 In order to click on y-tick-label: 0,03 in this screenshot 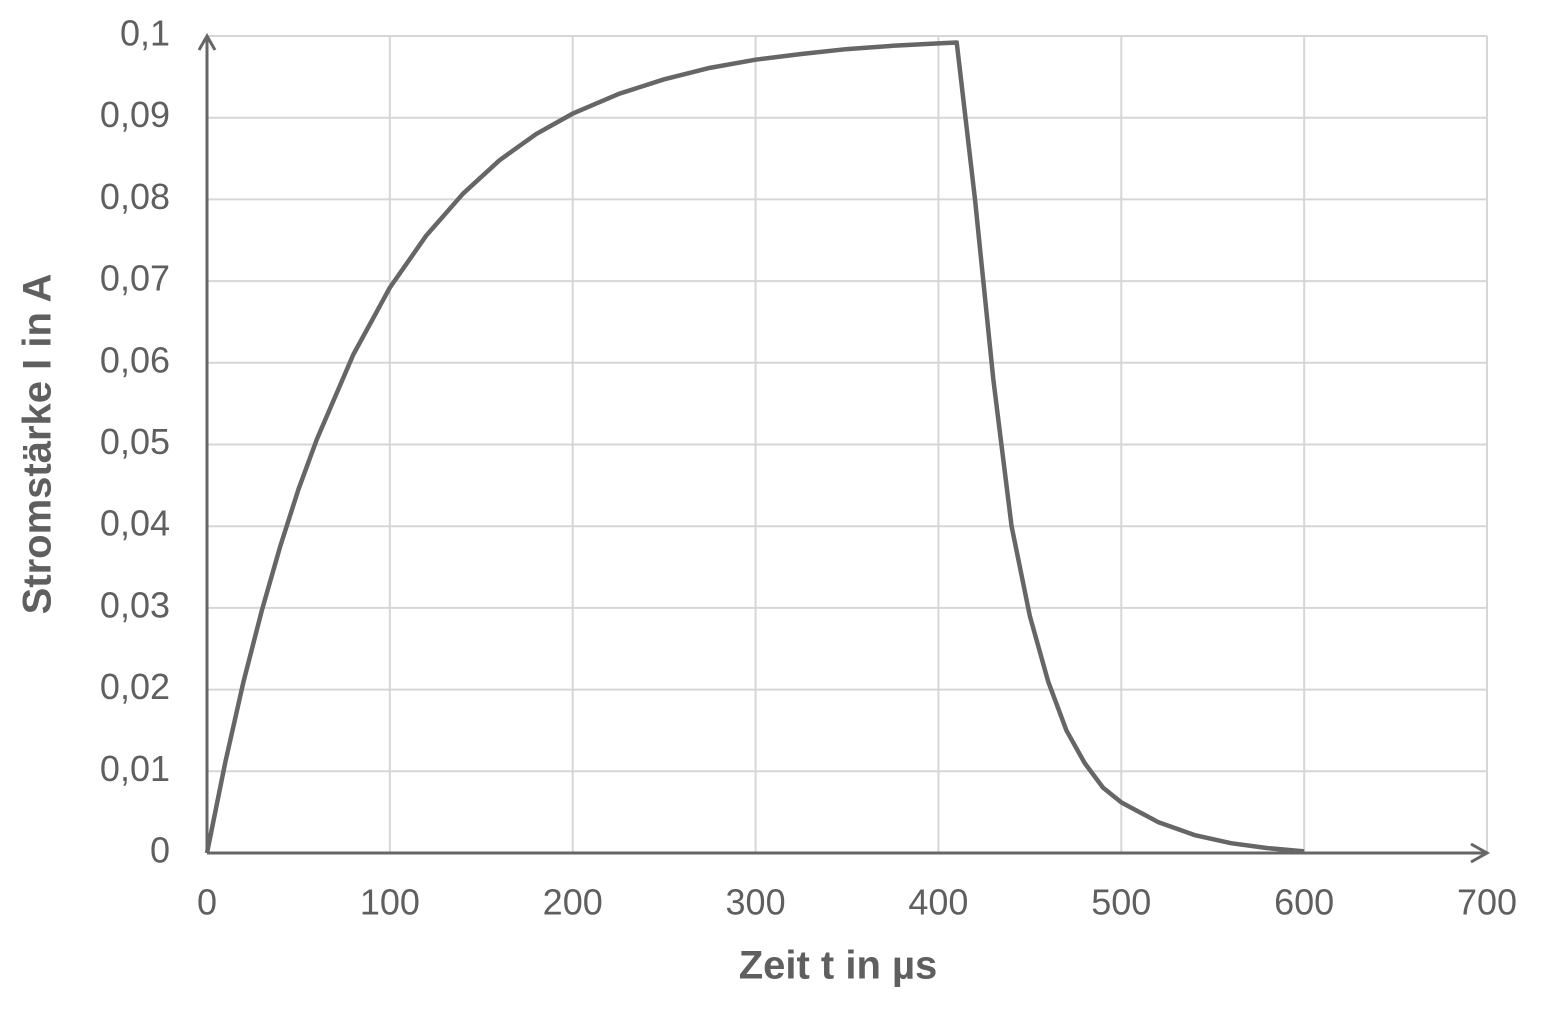, I will do `click(135, 604)`.